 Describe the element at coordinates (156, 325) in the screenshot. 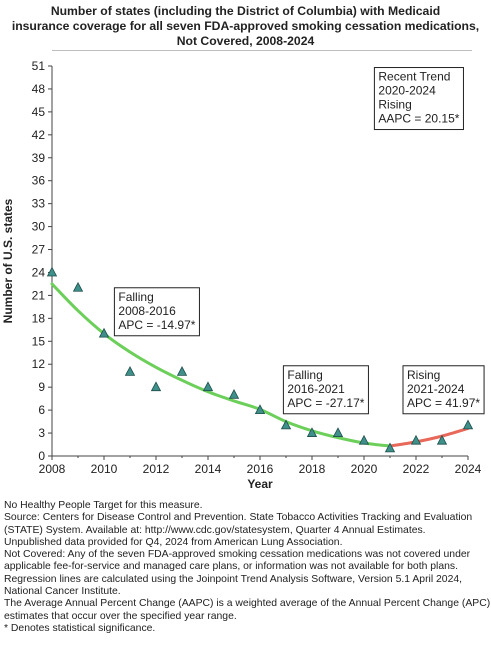

I see `annotation-text: APC = -14.97*` at that location.